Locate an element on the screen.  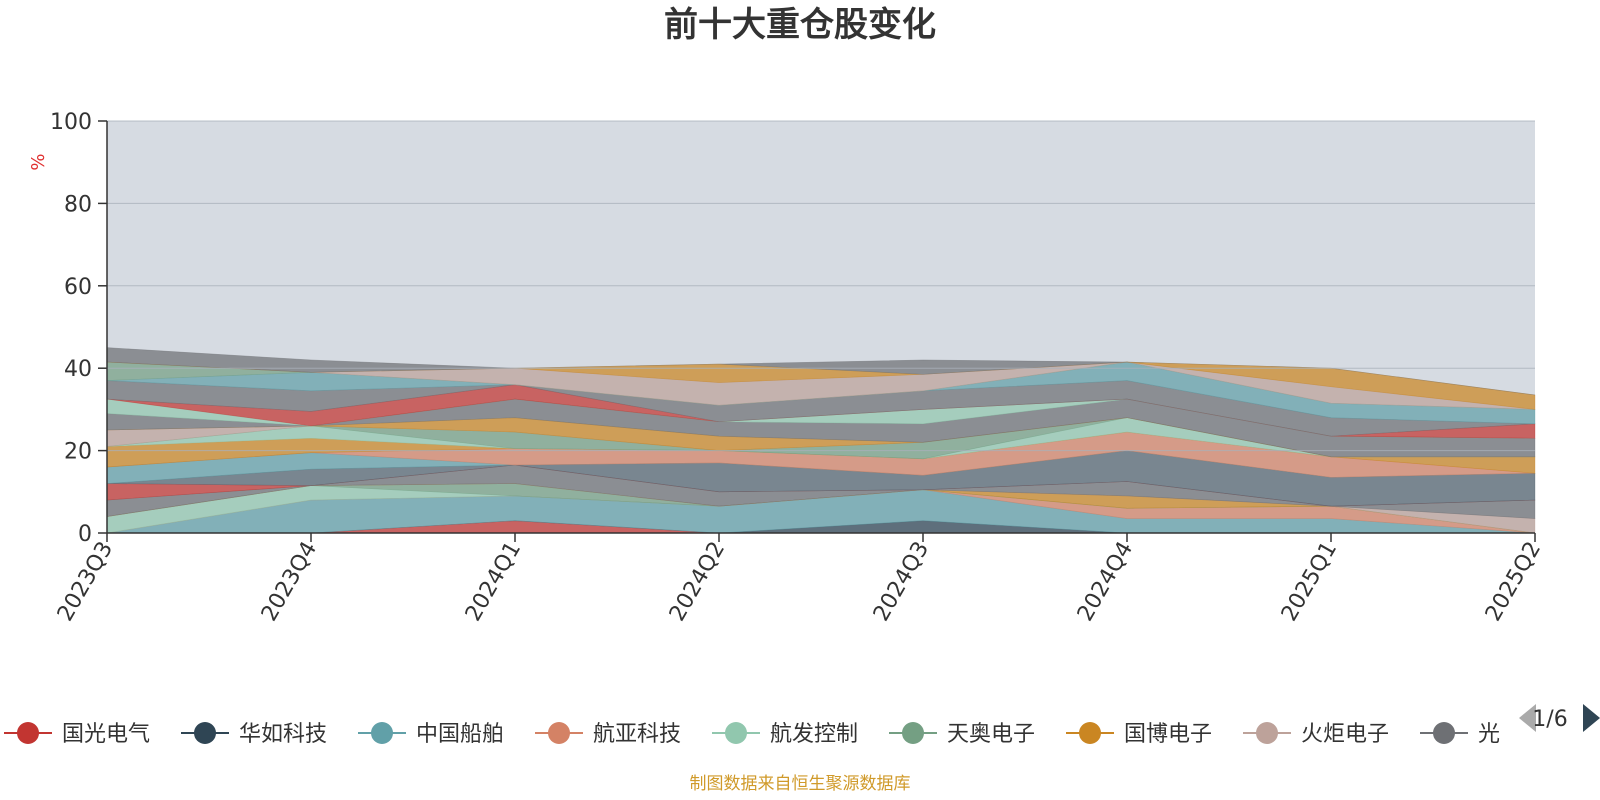
x-tick-label: 2025Q1 is located at coordinates (1309, 582).